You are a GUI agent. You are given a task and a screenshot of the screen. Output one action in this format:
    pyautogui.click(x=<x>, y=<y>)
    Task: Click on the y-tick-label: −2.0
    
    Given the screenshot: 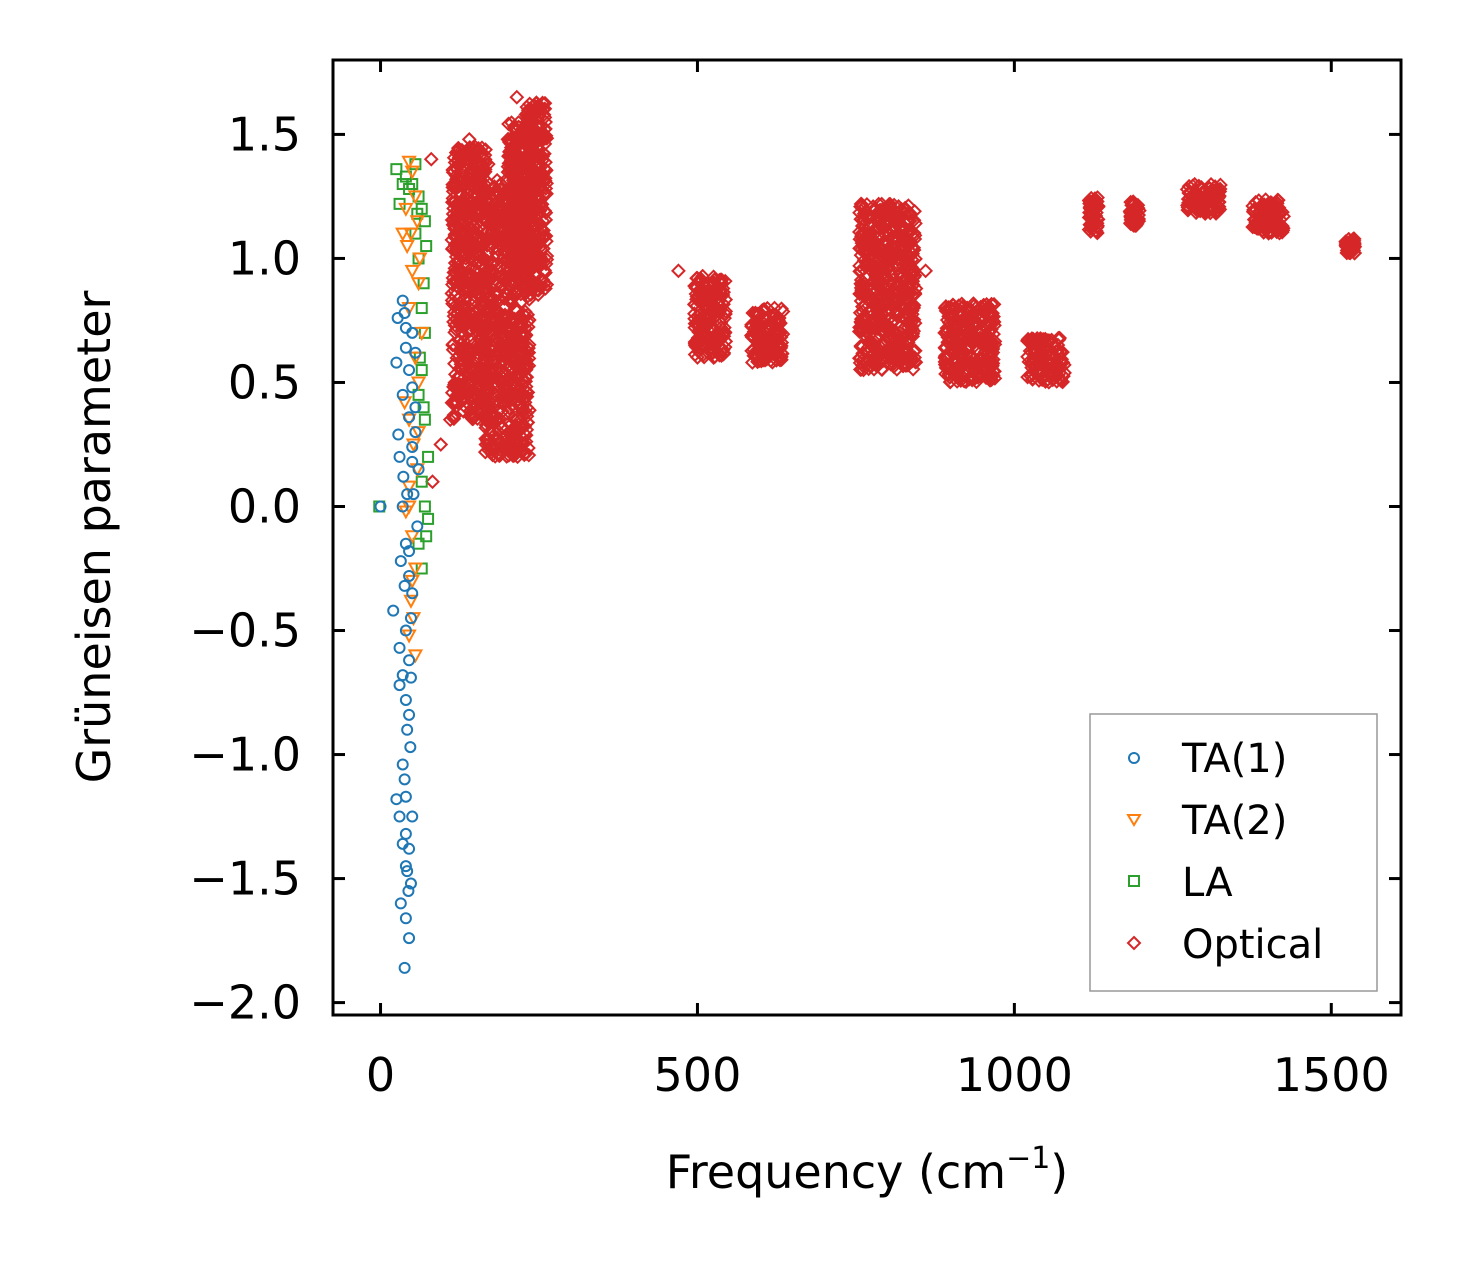 What is the action you would take?
    pyautogui.click(x=245, y=1003)
    